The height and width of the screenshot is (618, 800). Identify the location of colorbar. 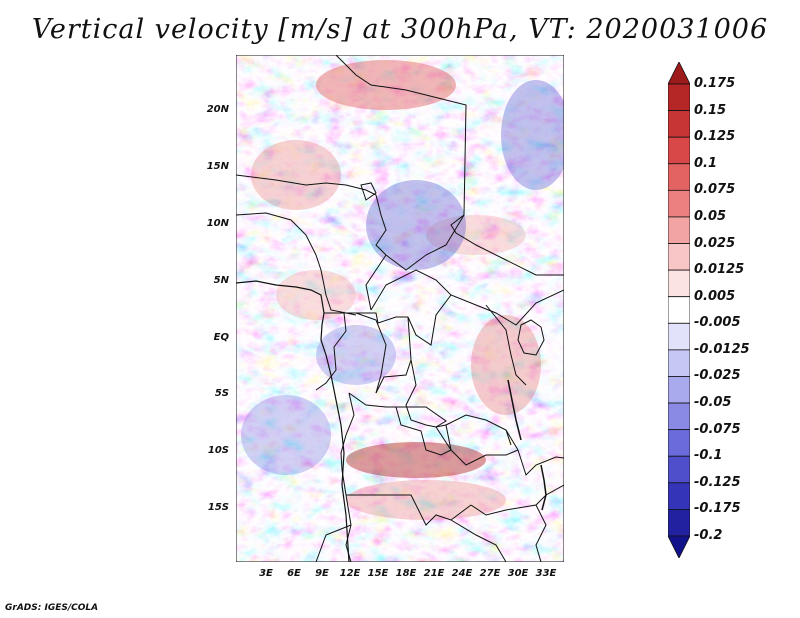
(679, 310).